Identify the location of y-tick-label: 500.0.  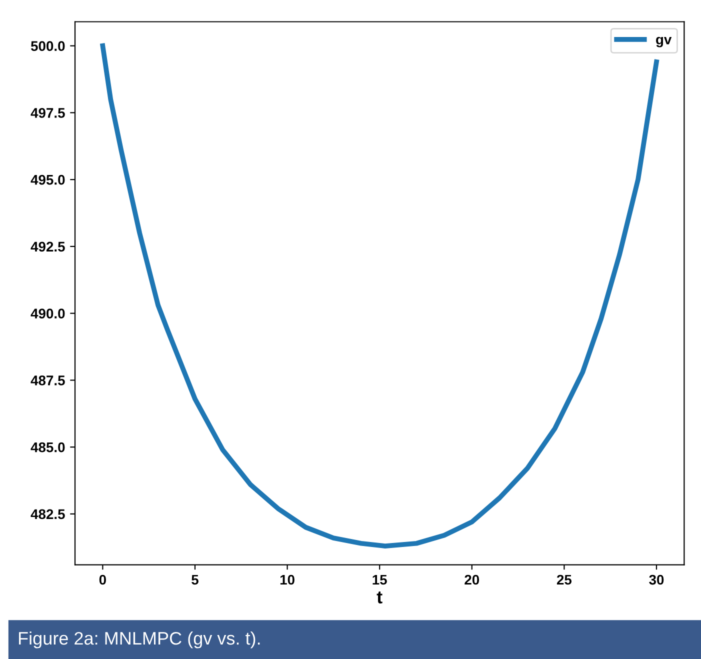
(47, 46).